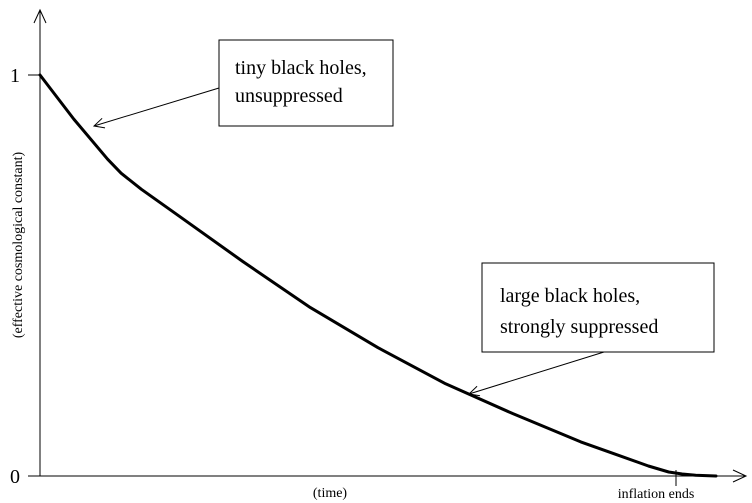  Describe the element at coordinates (157, 106) in the screenshot. I see `annotation-arrow-tiny-black-holes` at that location.